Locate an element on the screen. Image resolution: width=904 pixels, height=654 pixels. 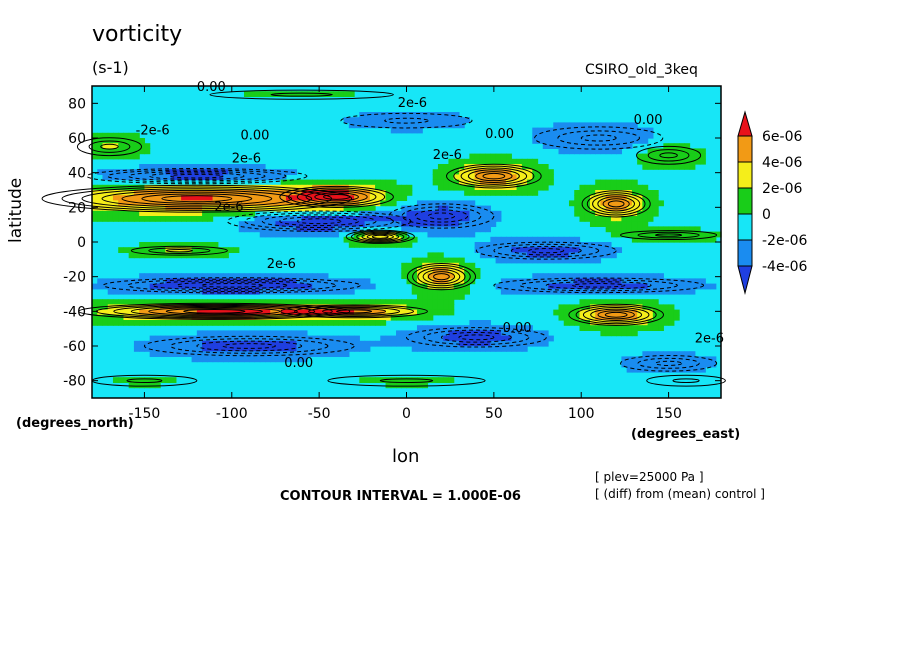
y-tick-label: 60 is located at coordinates (77, 139).